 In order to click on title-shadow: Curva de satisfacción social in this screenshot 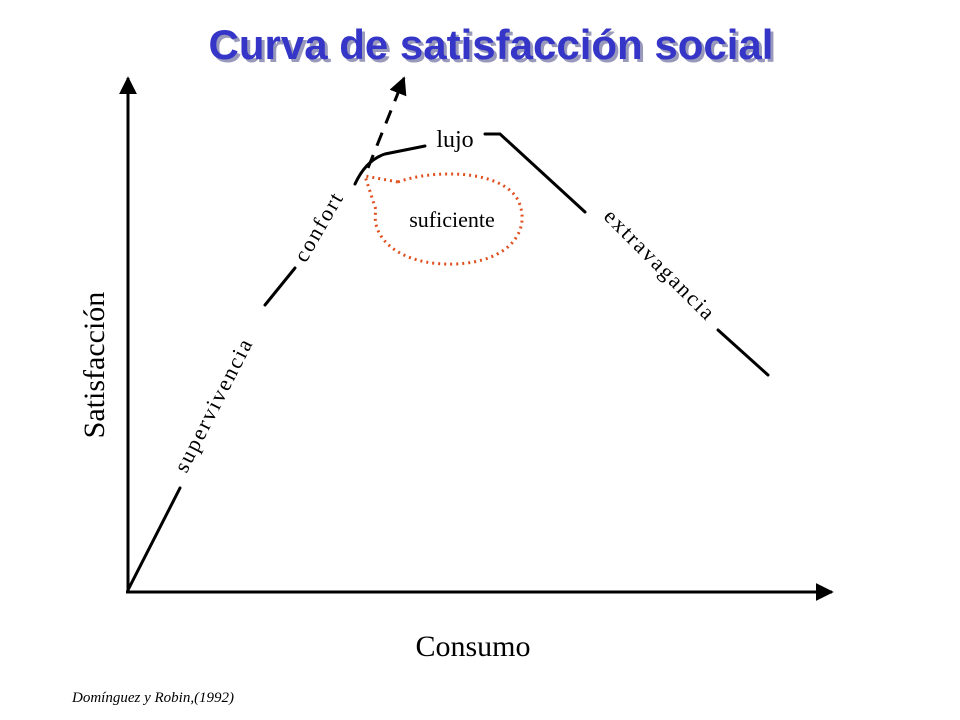, I will do `click(494, 47)`.